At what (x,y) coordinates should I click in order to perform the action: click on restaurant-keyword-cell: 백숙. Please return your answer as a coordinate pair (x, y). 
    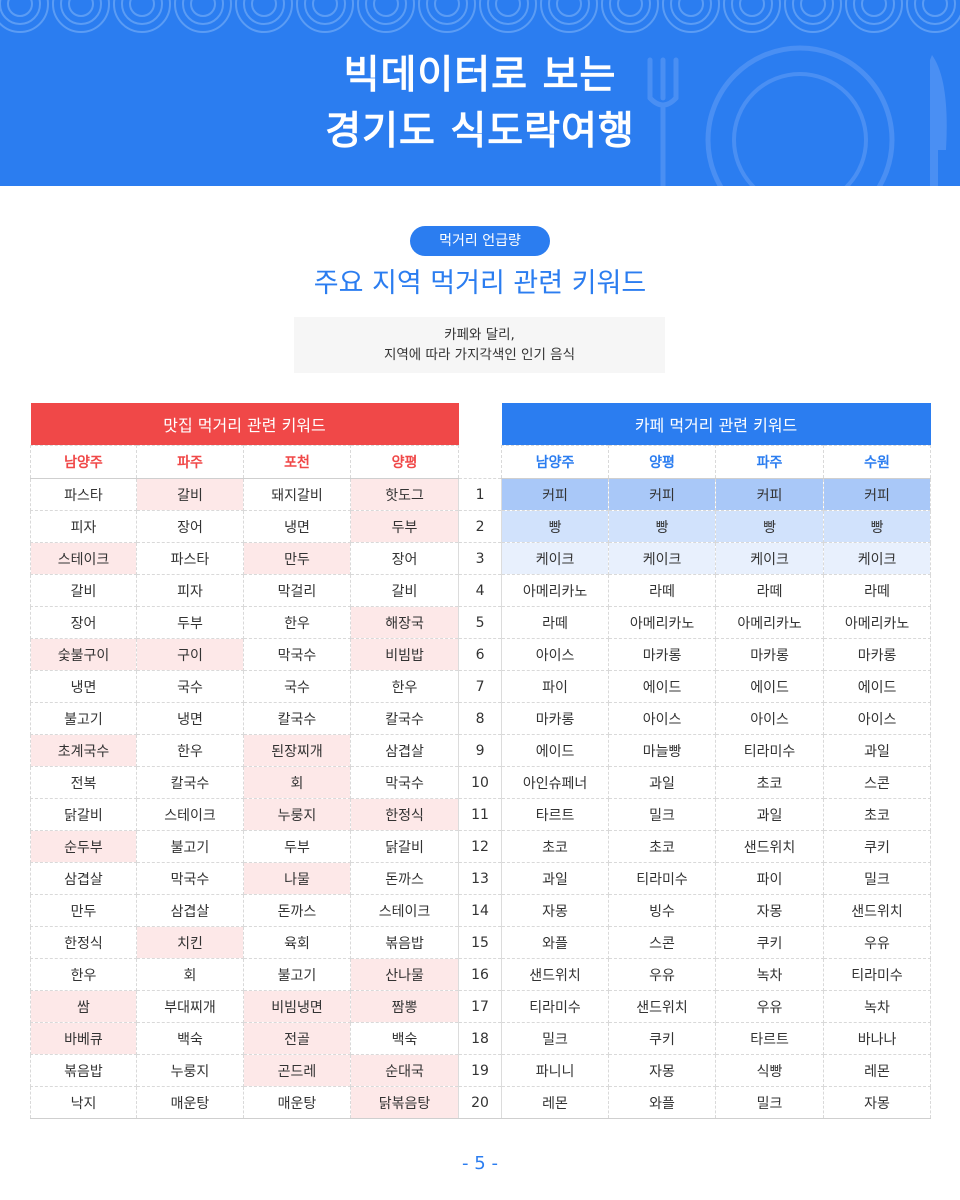
    Looking at the image, I should click on (190, 1038).